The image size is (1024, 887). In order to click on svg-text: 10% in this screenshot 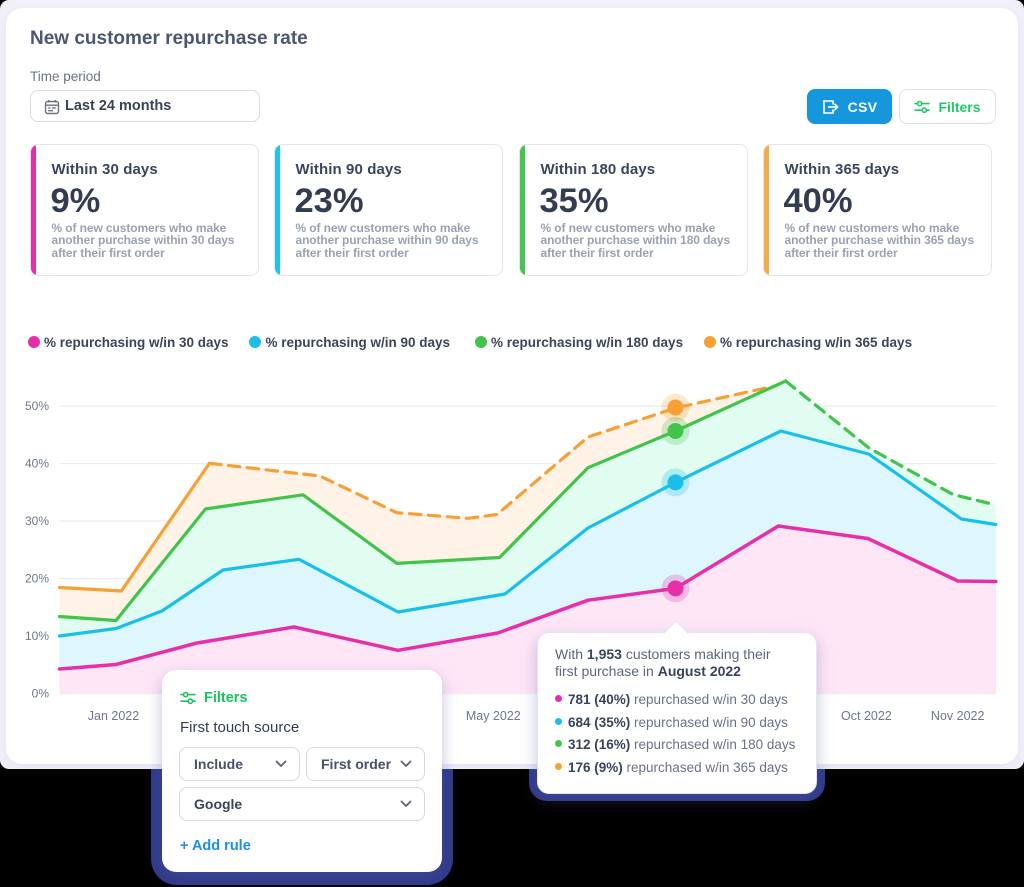, I will do `click(37, 636)`.